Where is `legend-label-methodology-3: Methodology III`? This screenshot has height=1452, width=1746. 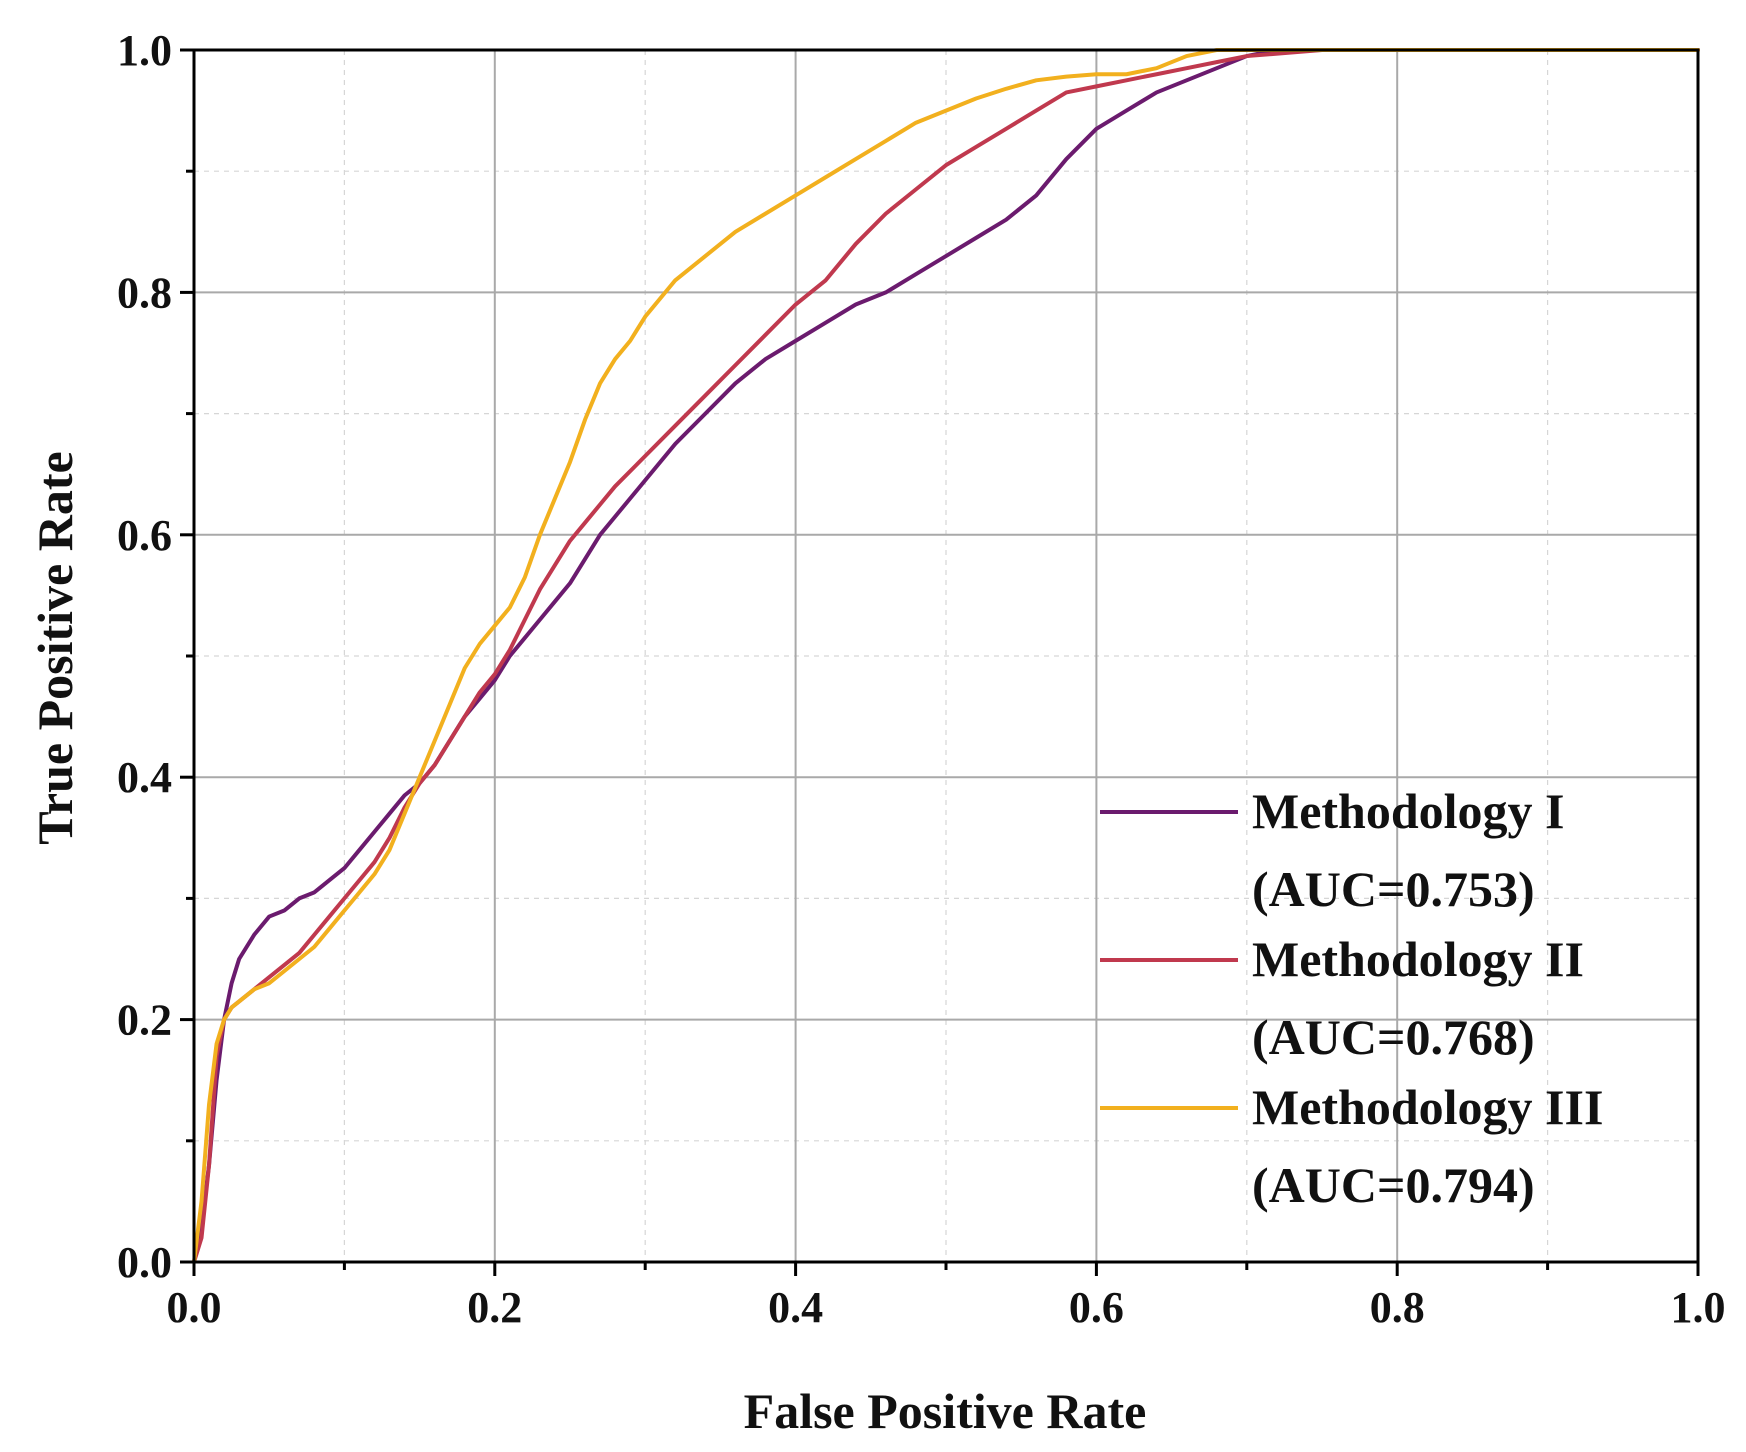
legend-label-methodology-3: Methodology III is located at coordinates (1427, 1107).